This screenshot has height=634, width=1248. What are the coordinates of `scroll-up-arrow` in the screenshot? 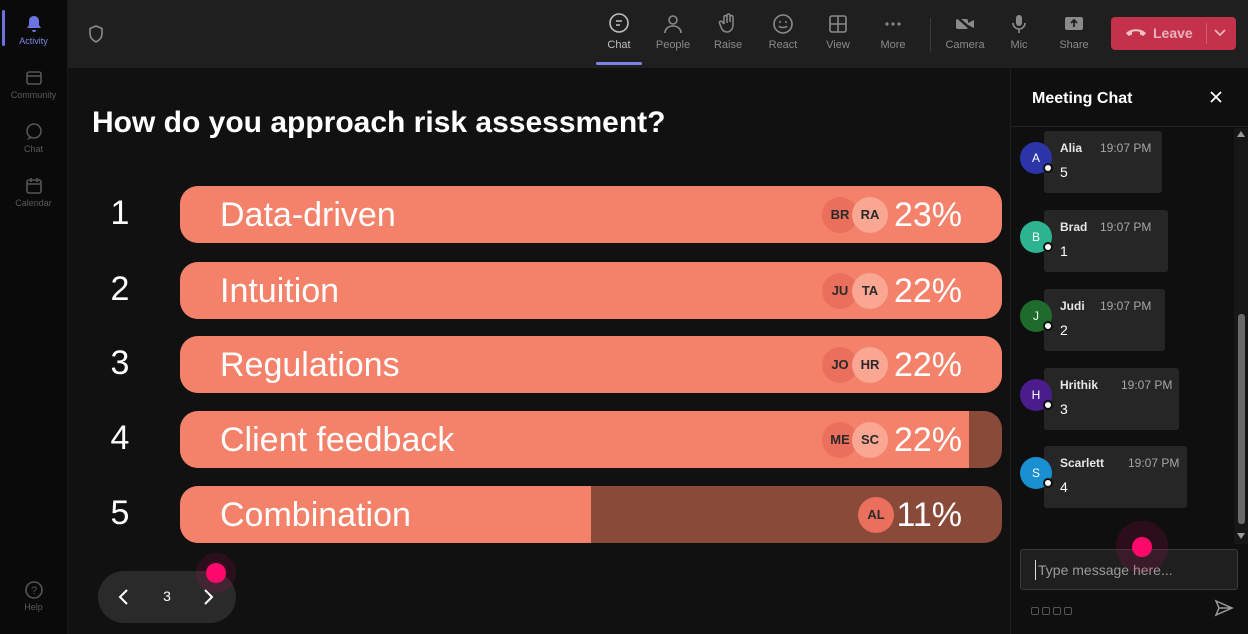 It's located at (1241, 134).